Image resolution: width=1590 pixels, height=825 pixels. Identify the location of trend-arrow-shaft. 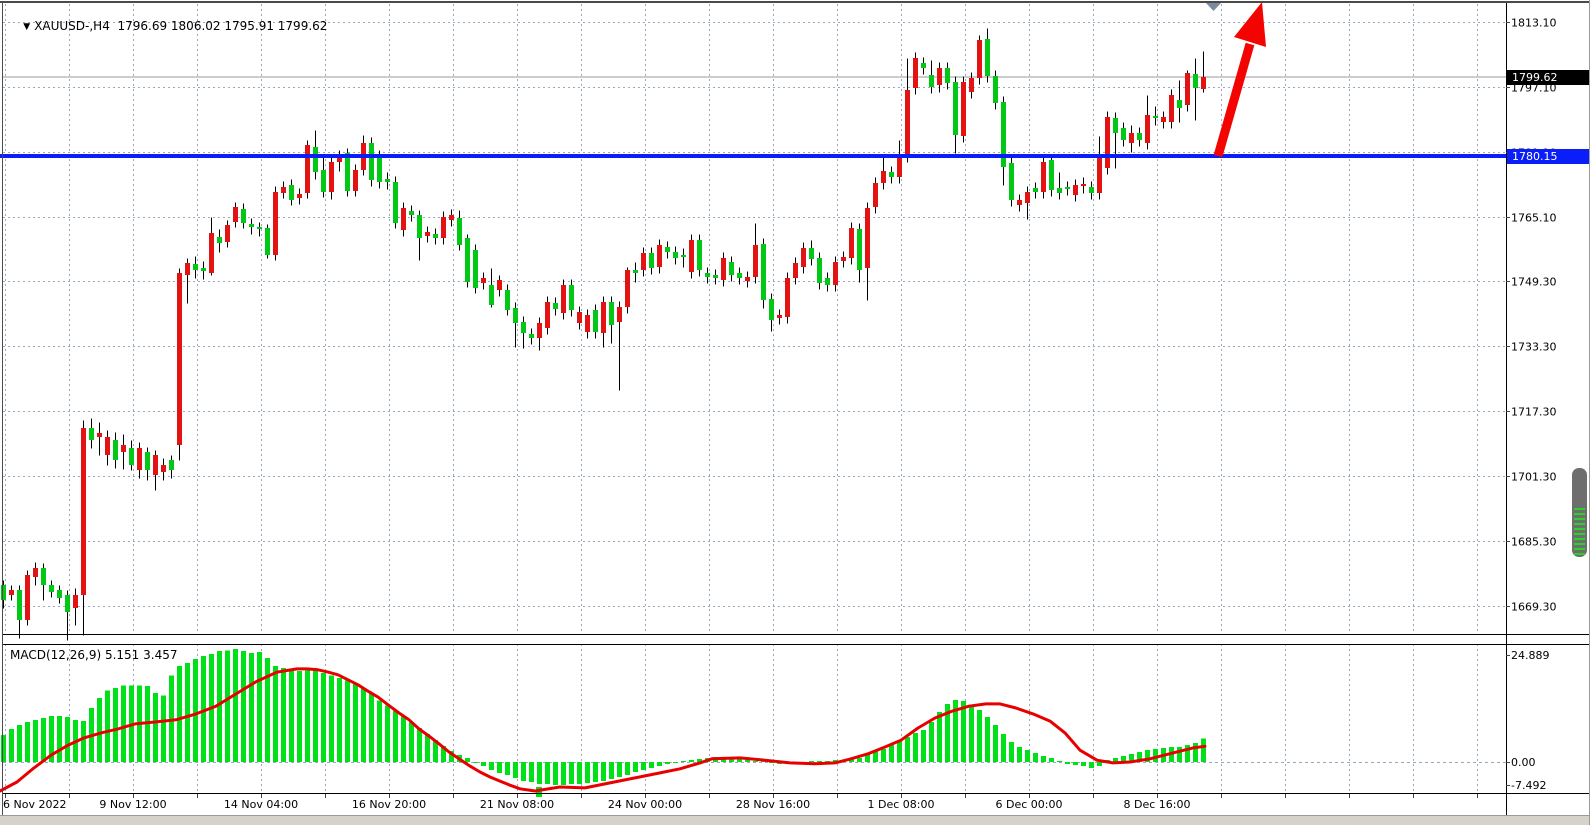
(1234, 100).